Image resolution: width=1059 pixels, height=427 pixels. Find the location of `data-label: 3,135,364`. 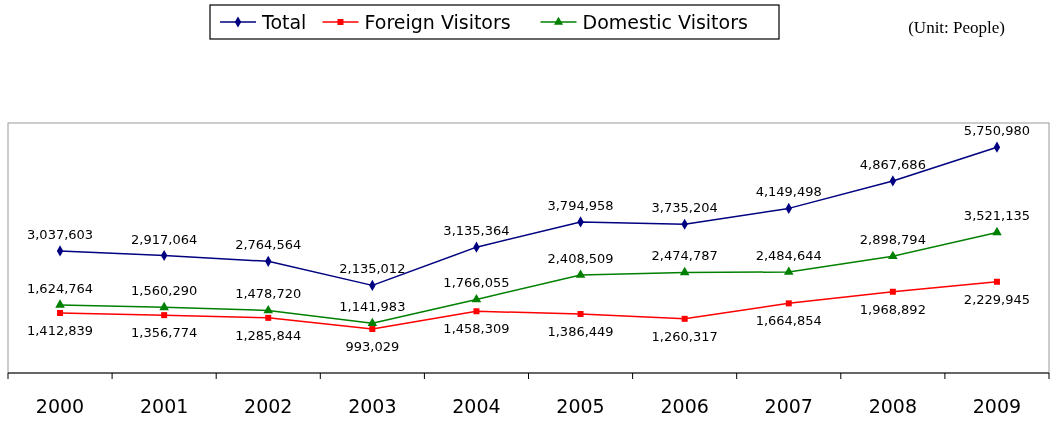

data-label: 3,135,364 is located at coordinates (476, 231).